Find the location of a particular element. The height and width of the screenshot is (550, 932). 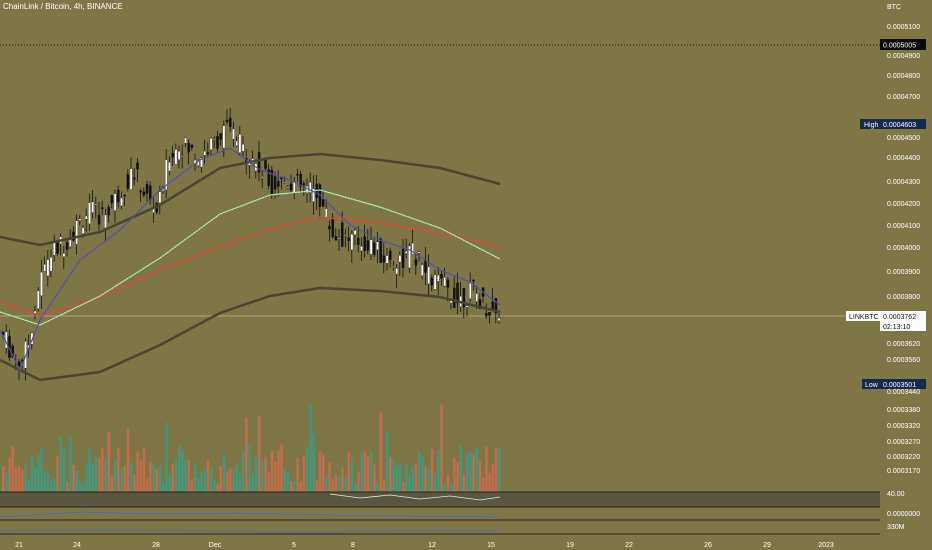

high-badge is located at coordinates (870, 124).